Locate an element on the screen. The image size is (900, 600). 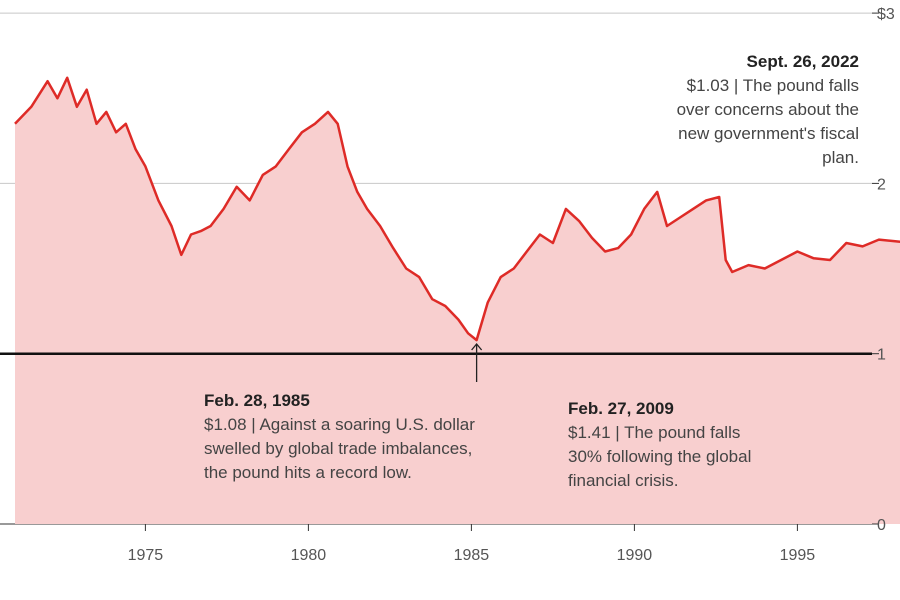
annotation-text-line: $1.08 | Against a soaring U.S. dollar is located at coordinates (339, 424).